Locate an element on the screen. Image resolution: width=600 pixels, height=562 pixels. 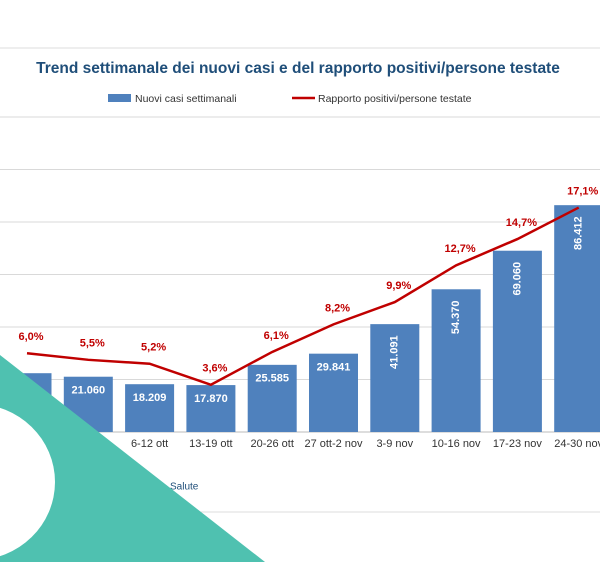
x-tick-label-box: 27 ott-2 nov is located at coordinates (333, 444).